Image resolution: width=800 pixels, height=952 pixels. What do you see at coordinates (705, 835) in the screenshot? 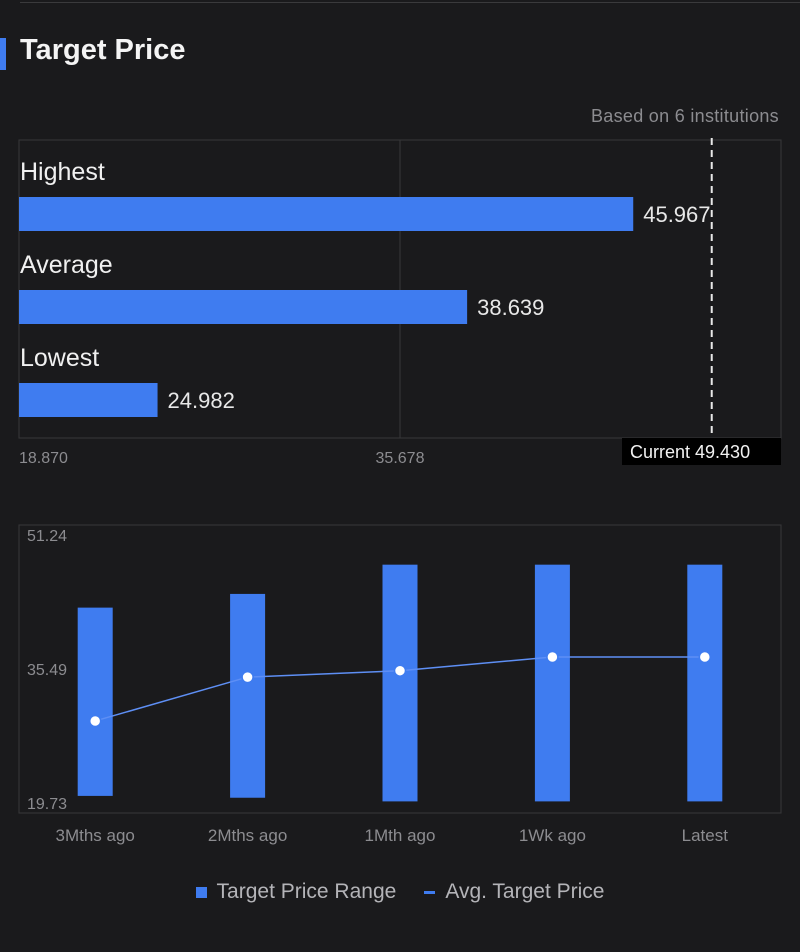
I see `x-tick-label: Latest` at bounding box center [705, 835].